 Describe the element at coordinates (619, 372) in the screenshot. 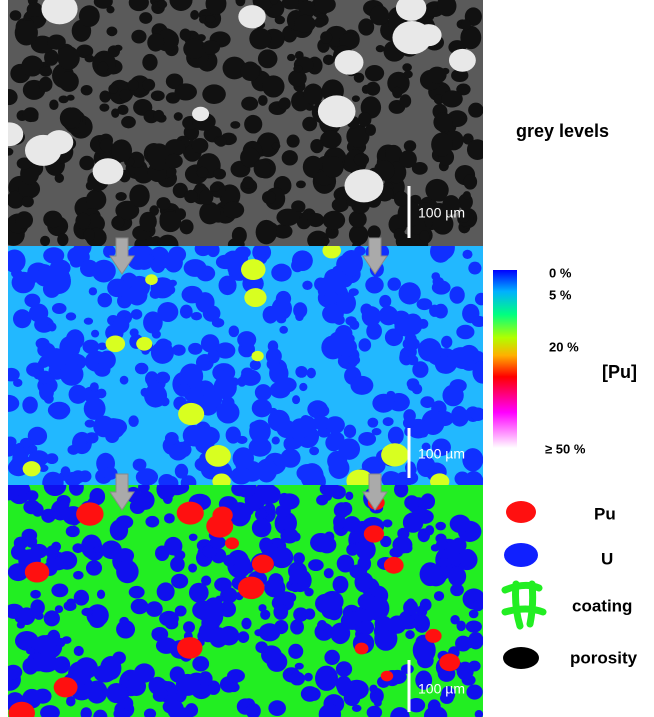

I see `colorbar-title: [Pu]` at that location.